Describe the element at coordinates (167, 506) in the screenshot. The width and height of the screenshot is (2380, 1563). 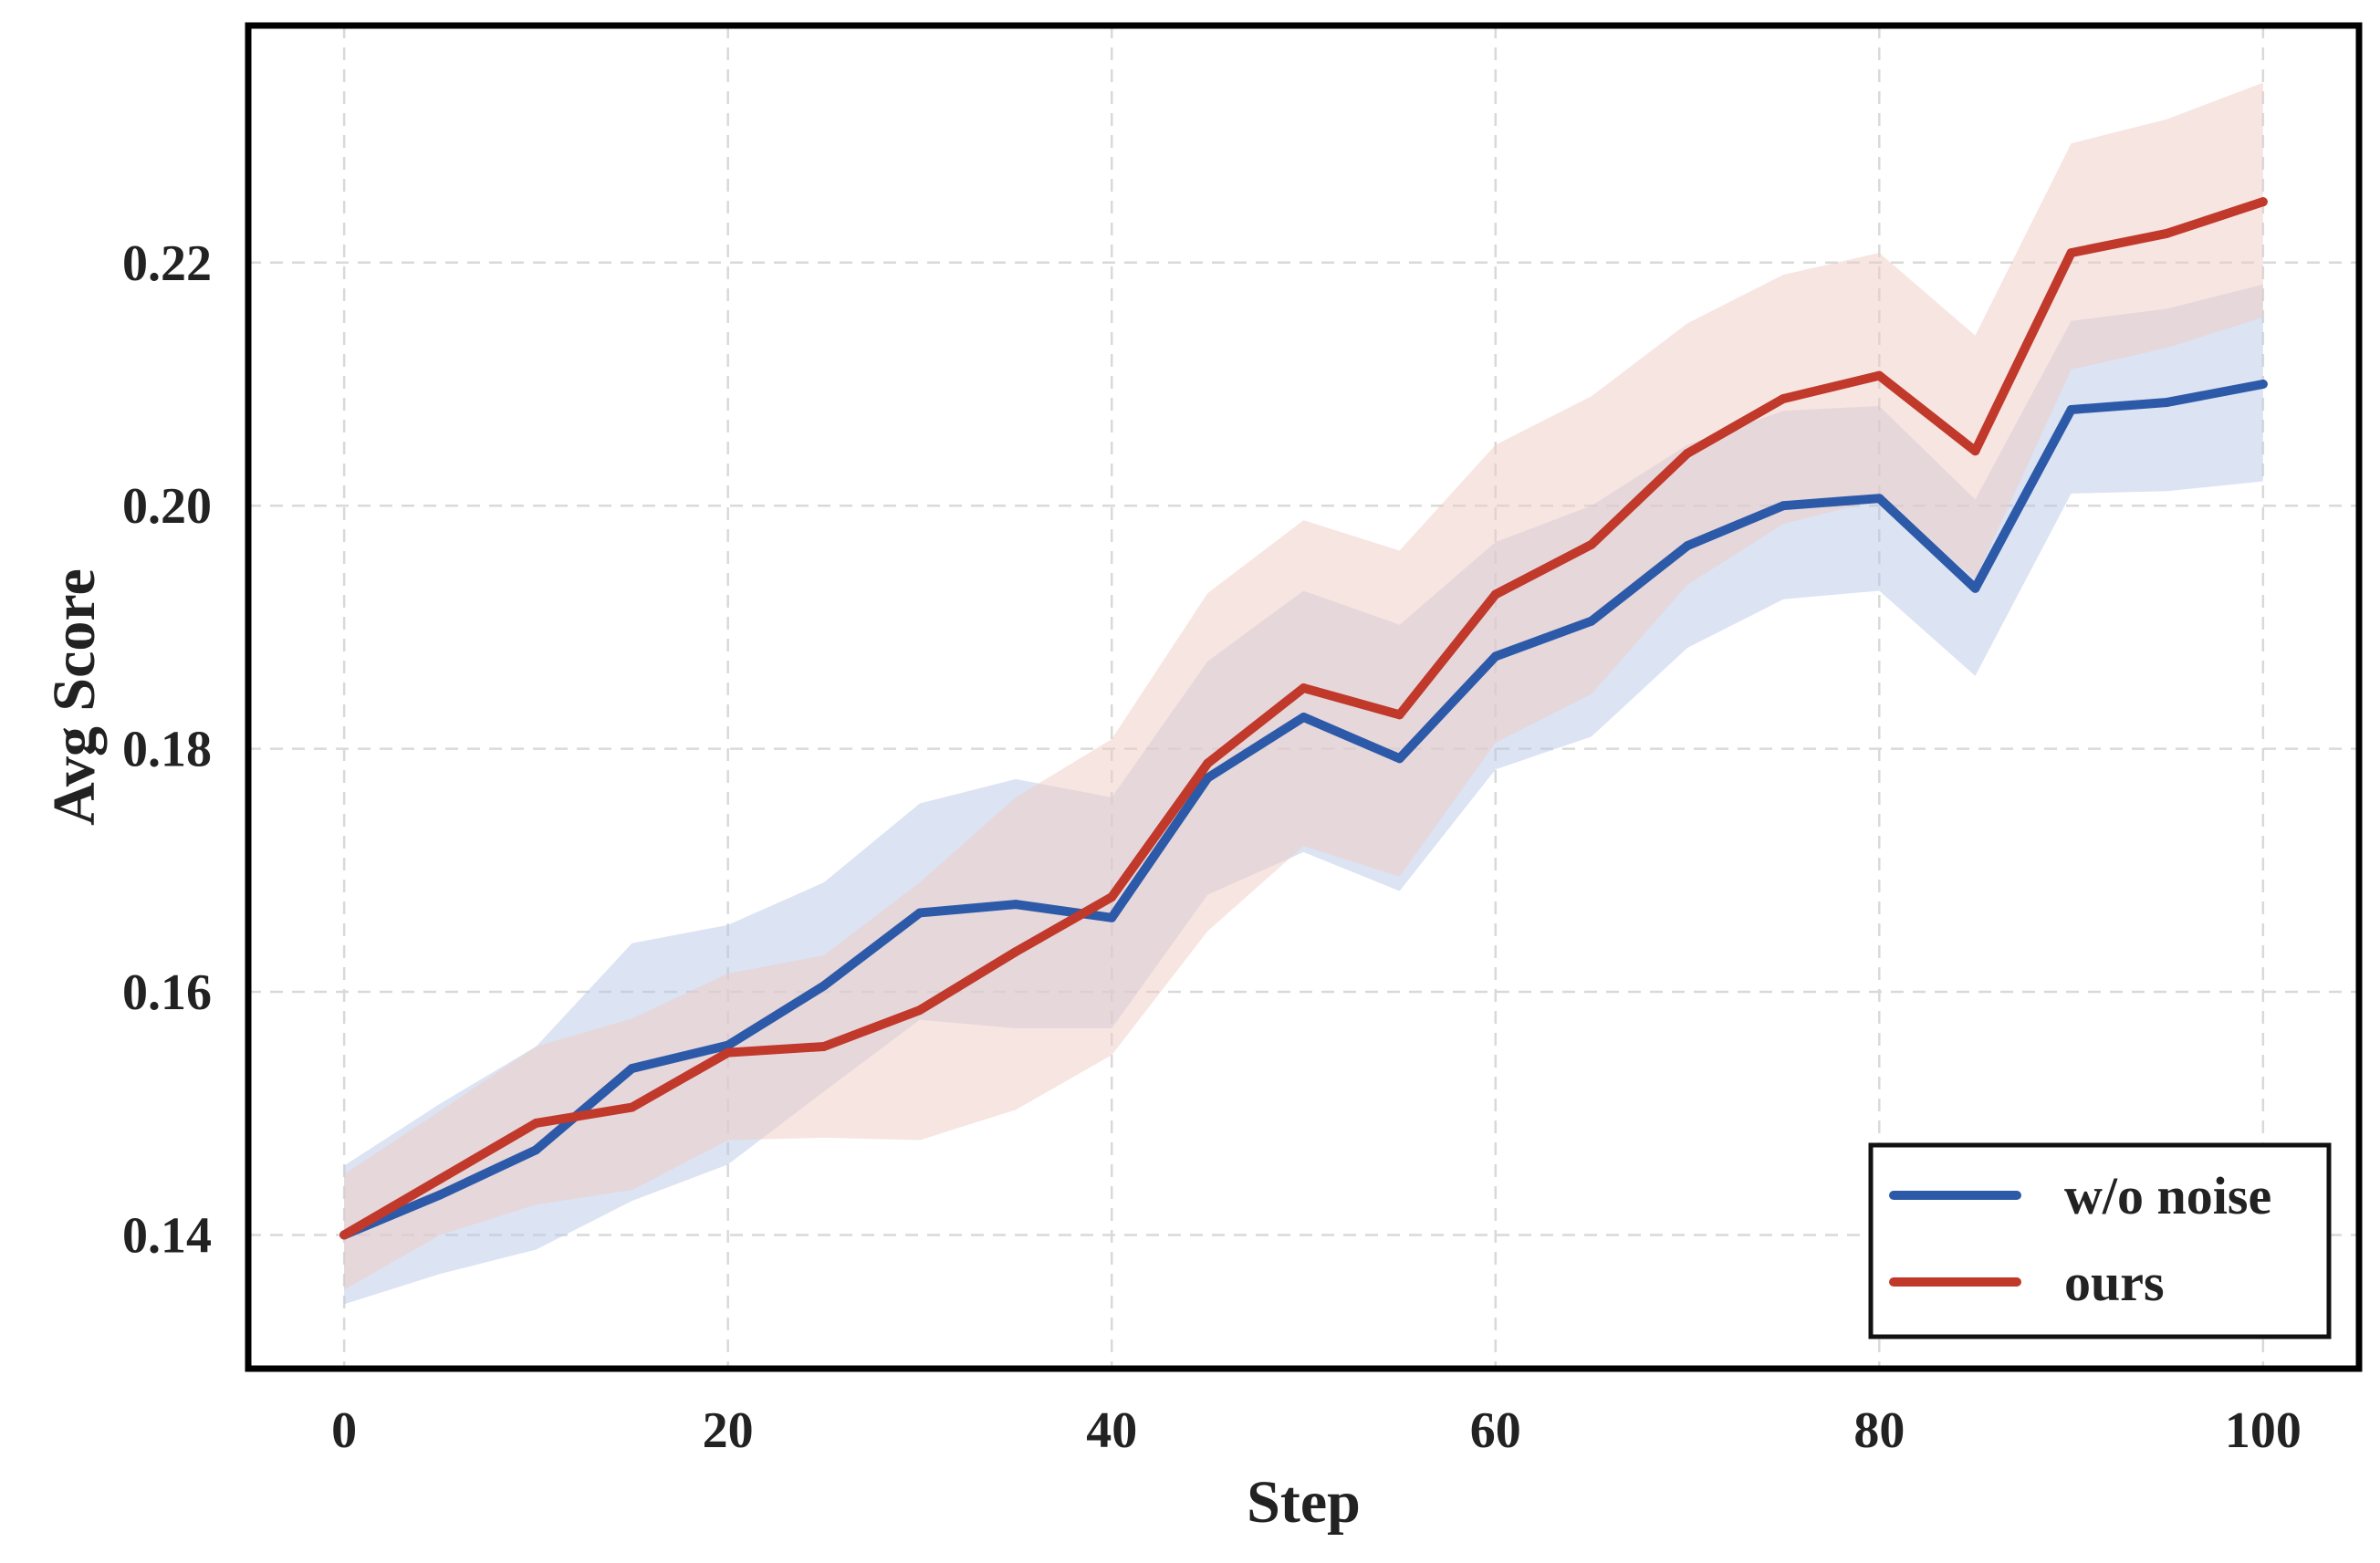
I see `y-tick-label: 0.20` at that location.